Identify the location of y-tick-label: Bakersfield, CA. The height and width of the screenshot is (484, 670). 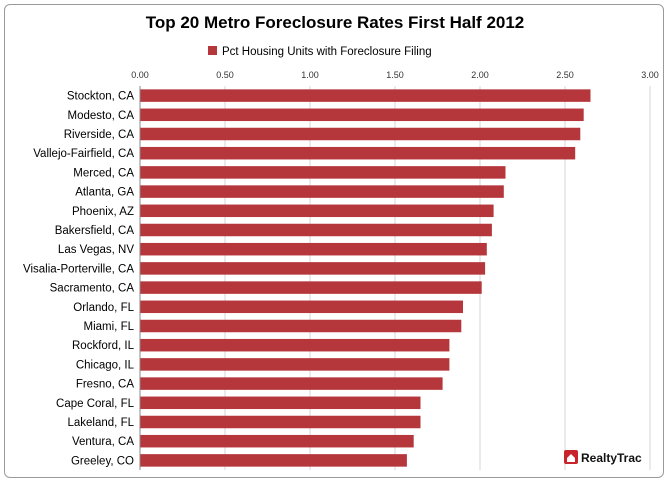
(95, 231).